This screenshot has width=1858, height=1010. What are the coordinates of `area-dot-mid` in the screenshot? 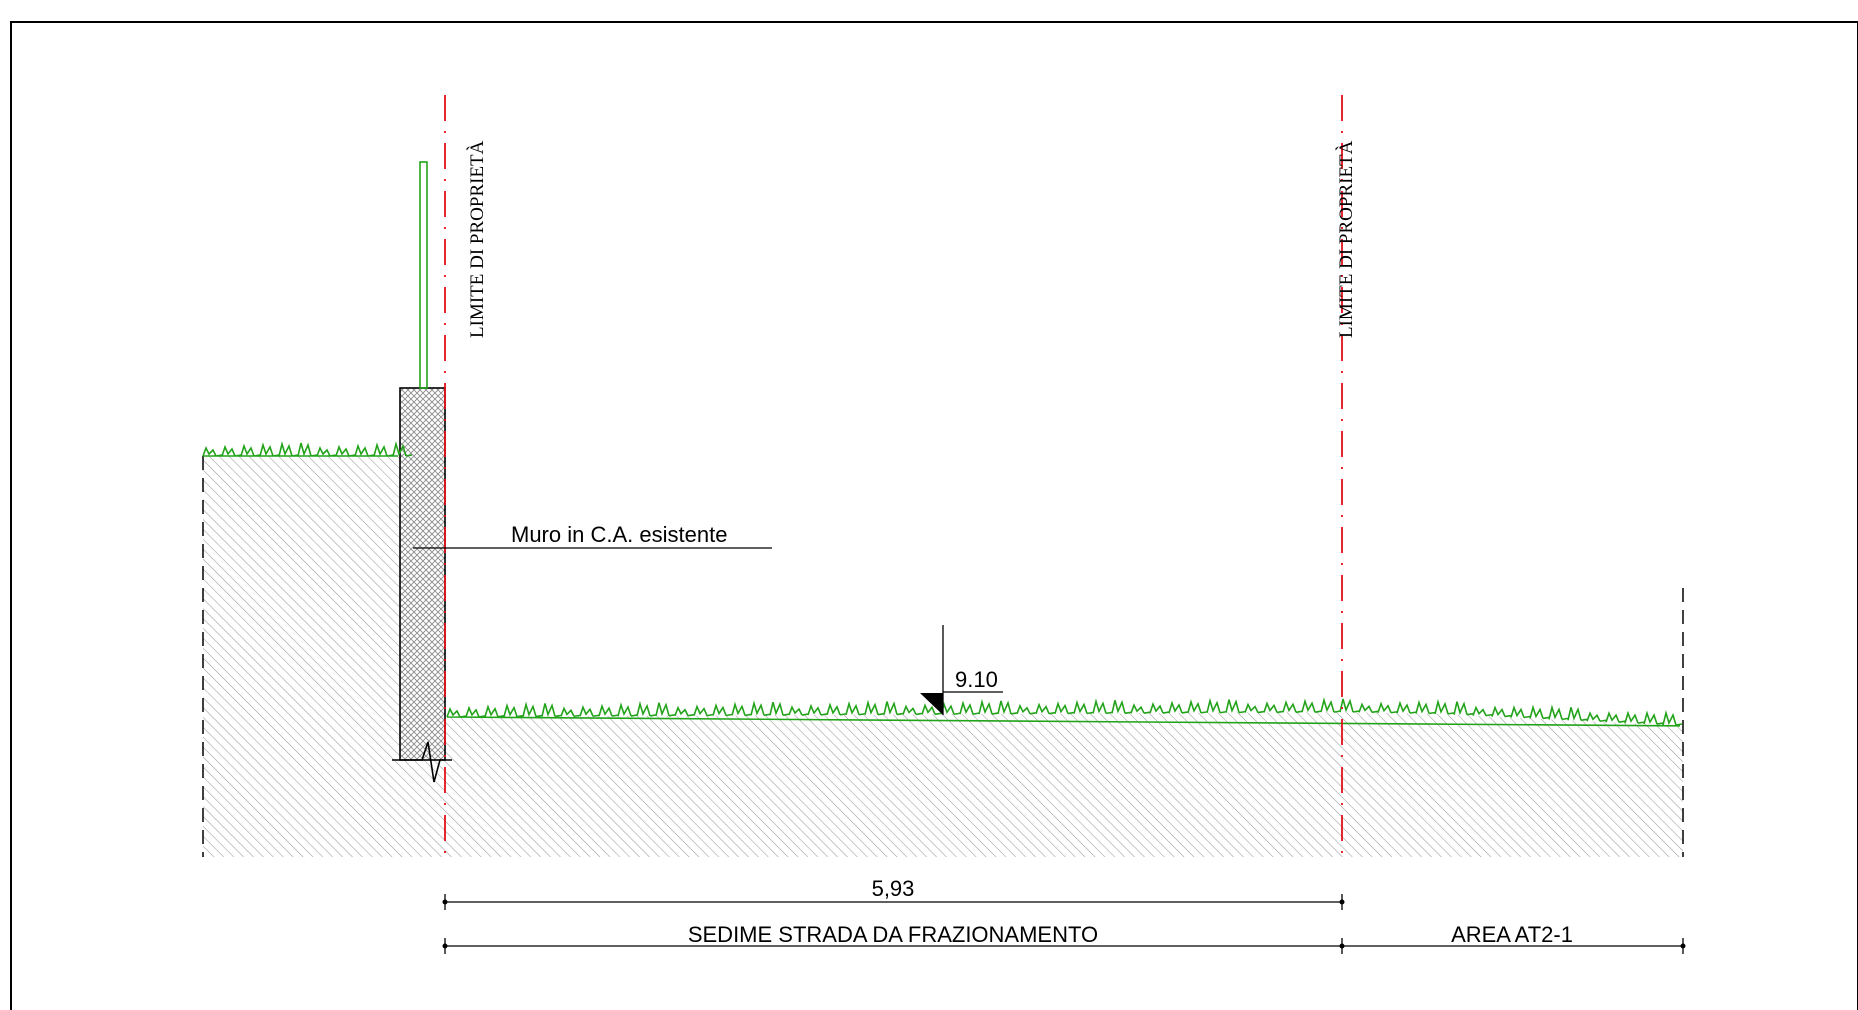 It's located at (1342, 946).